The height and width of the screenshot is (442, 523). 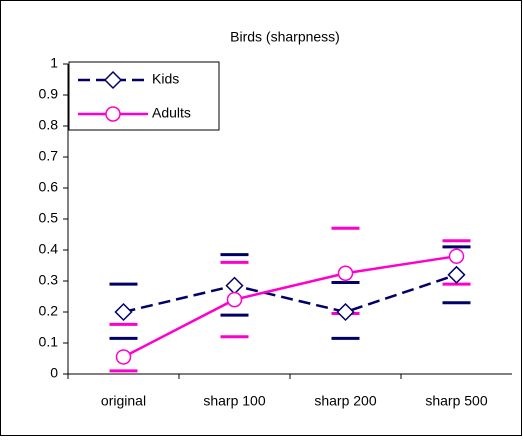 What do you see at coordinates (49, 280) in the screenshot?
I see `y-tick-label: 0.3` at bounding box center [49, 280].